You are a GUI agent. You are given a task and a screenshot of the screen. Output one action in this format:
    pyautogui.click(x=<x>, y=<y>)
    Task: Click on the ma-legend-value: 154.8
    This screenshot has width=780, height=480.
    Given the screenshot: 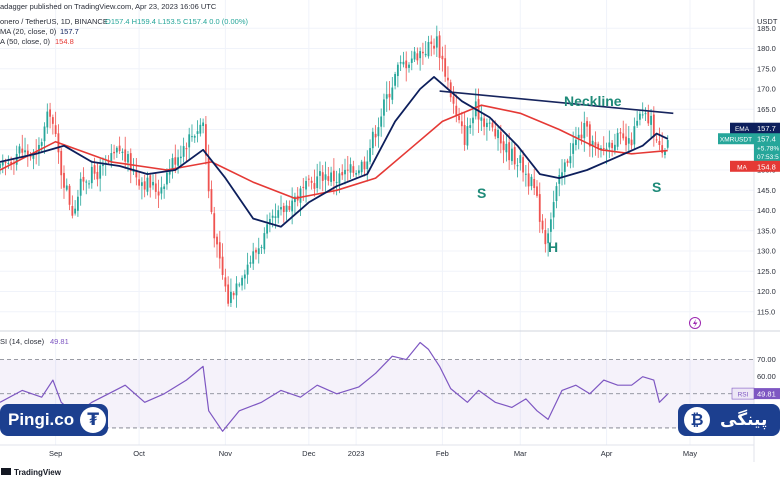 What is the action you would take?
    pyautogui.click(x=64, y=41)
    